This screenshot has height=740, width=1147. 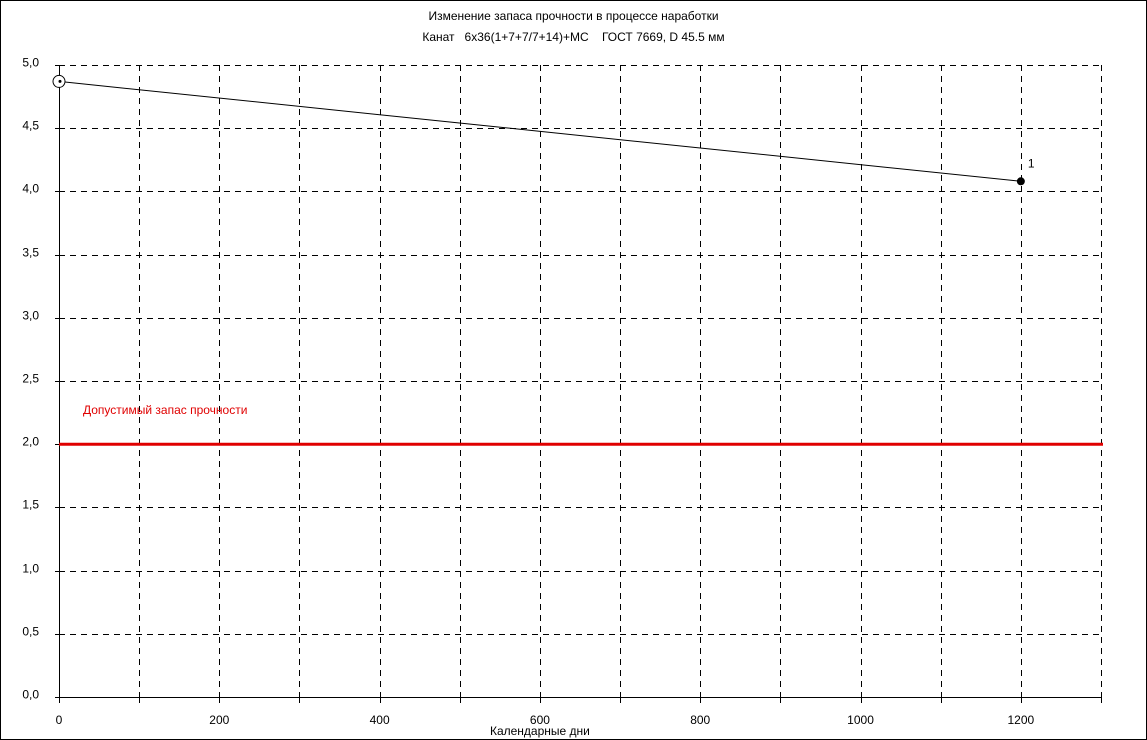 I want to click on y-tick-label: 2,0, so click(x=30, y=442).